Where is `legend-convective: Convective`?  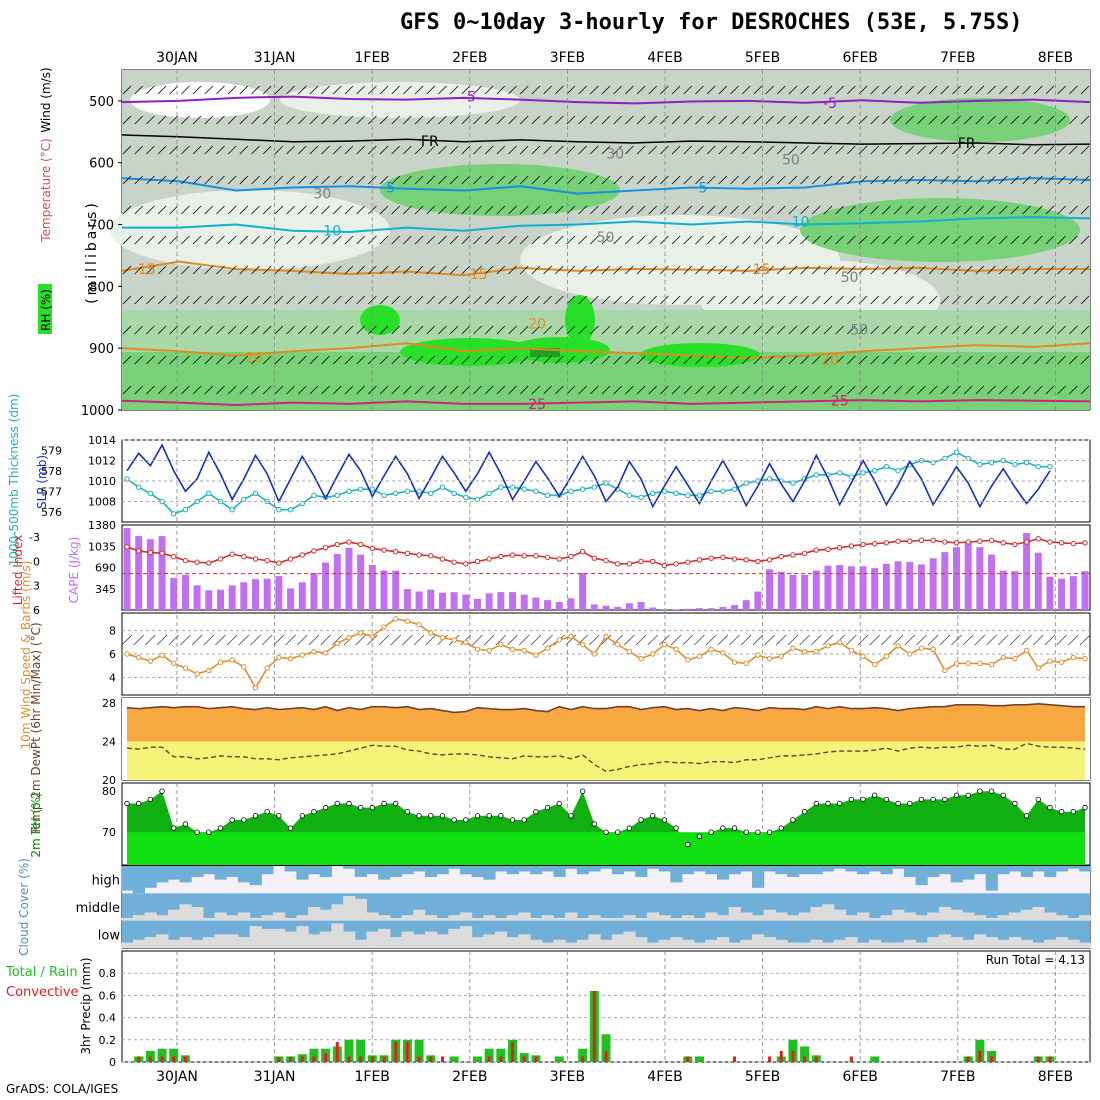 legend-convective: Convective is located at coordinates (42, 992).